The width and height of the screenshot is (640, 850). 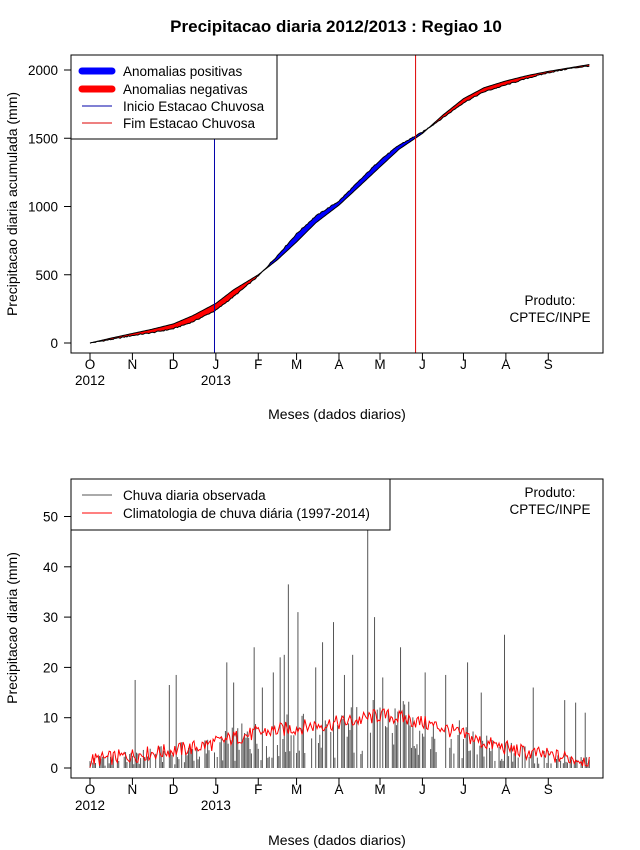 I want to click on y-axis-label-bottom: Precipitacao diaria (mm), so click(x=12, y=628).